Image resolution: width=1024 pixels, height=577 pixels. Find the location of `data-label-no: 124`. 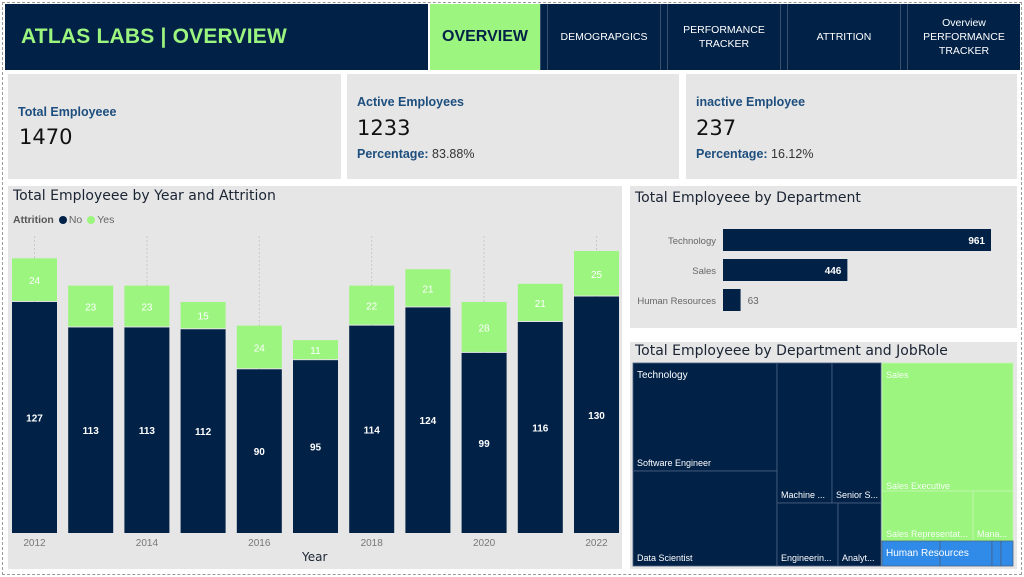

data-label-no: 124 is located at coordinates (428, 421).